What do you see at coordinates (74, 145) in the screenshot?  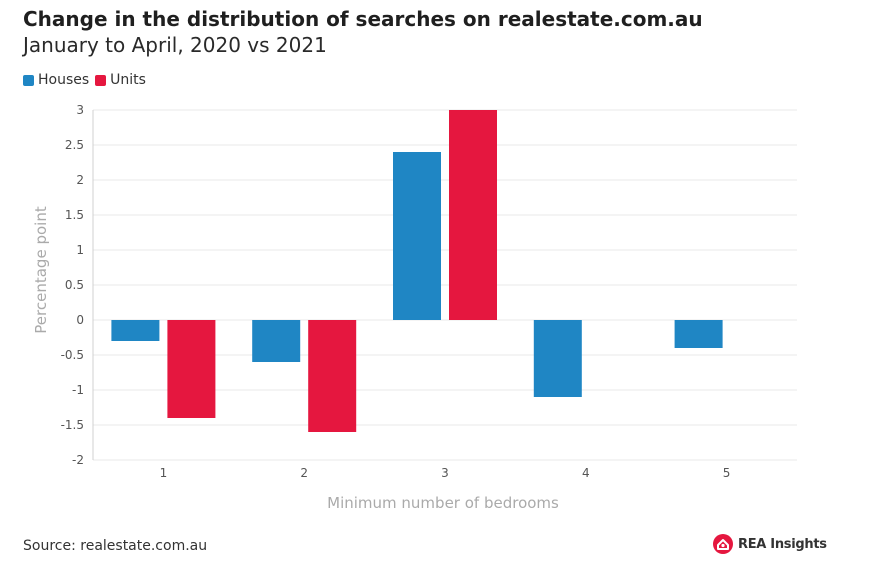 I see `y-tick-label: 2.5` at bounding box center [74, 145].